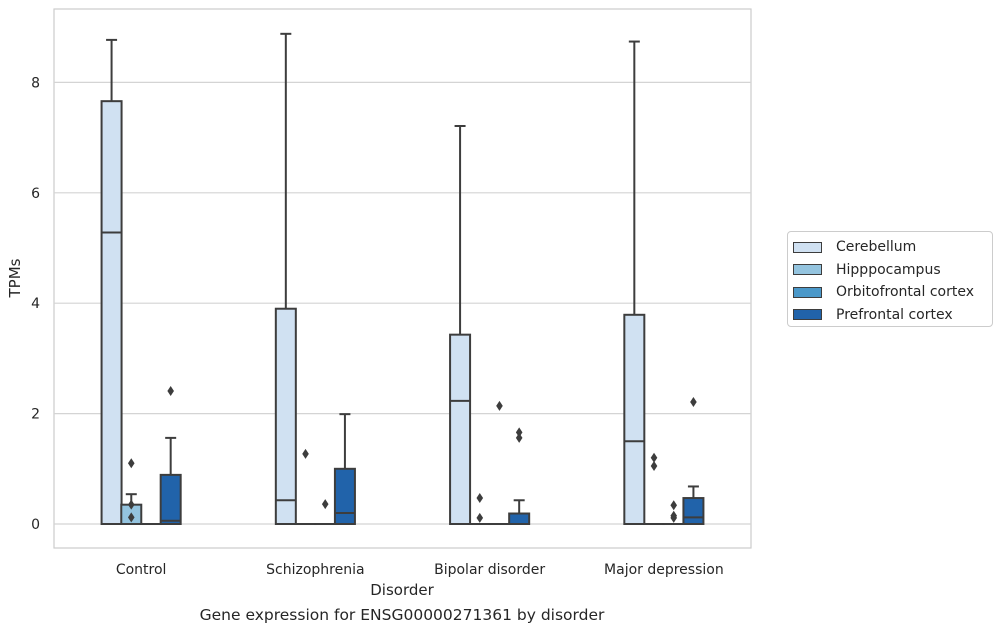 This screenshot has height=634, width=1003. What do you see at coordinates (888, 269) in the screenshot?
I see `legend-label: Hipppocampus` at bounding box center [888, 269].